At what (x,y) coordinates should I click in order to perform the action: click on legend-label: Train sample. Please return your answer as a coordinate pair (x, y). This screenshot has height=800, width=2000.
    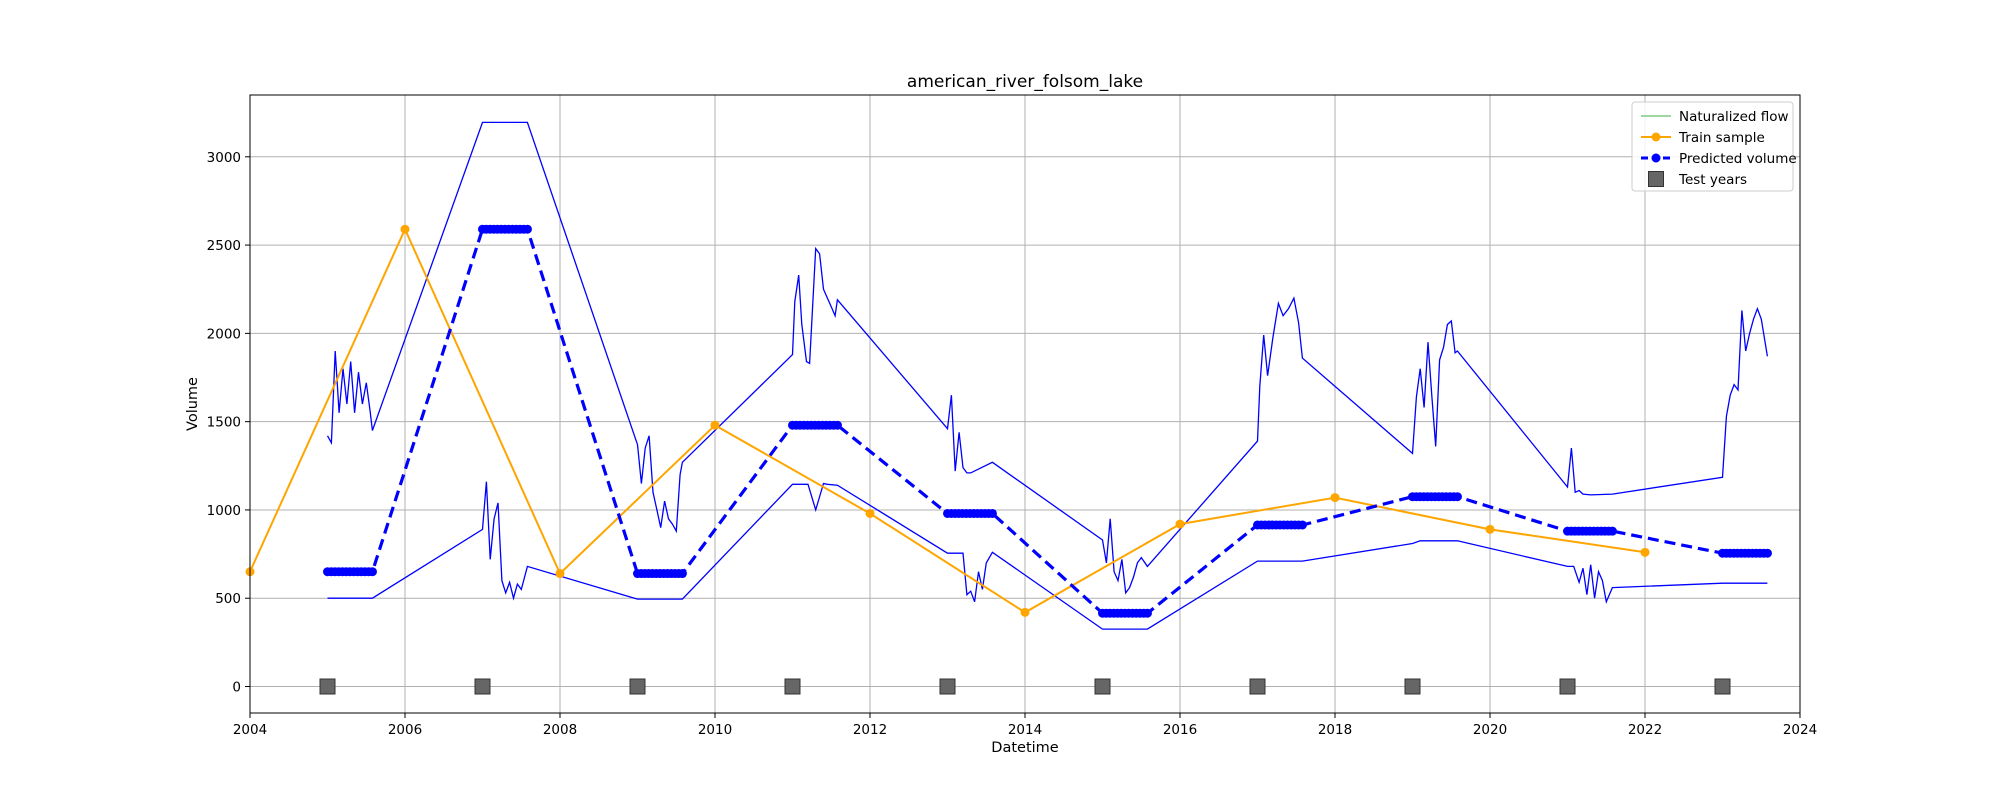
    Looking at the image, I should click on (1721, 138).